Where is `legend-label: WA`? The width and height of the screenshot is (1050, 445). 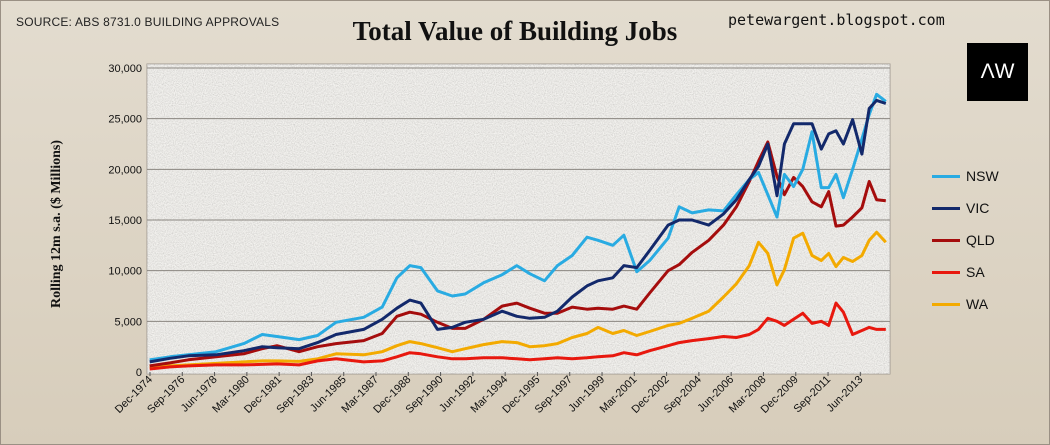 legend-label: WA is located at coordinates (977, 304).